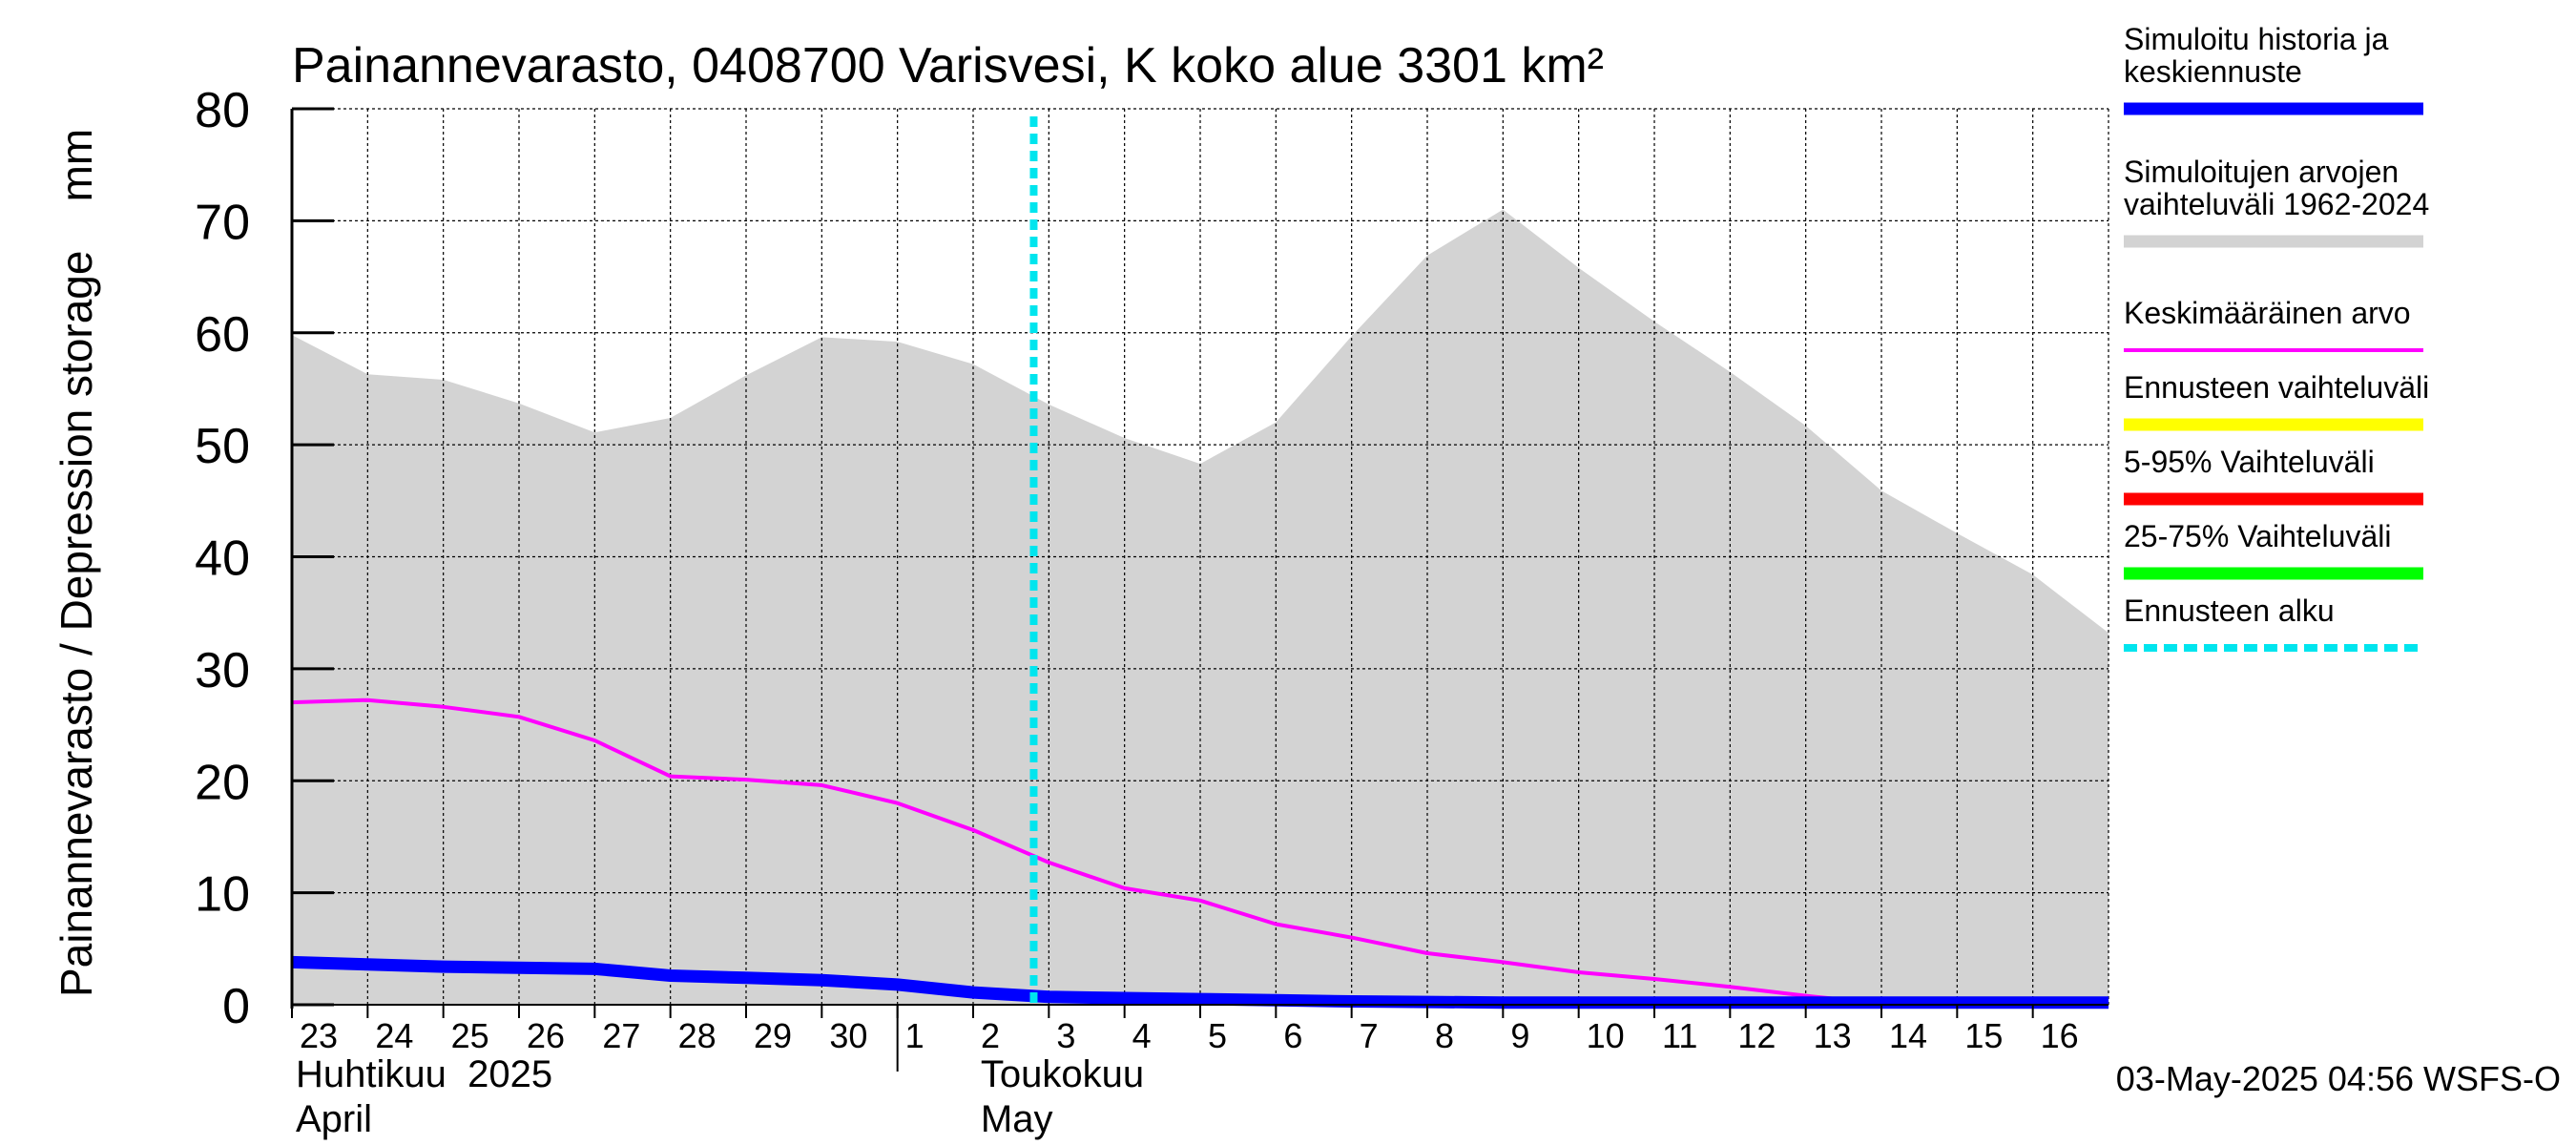 The width and height of the screenshot is (2576, 1145). Describe the element at coordinates (222, 895) in the screenshot. I see `y-tick-label: 10` at that location.